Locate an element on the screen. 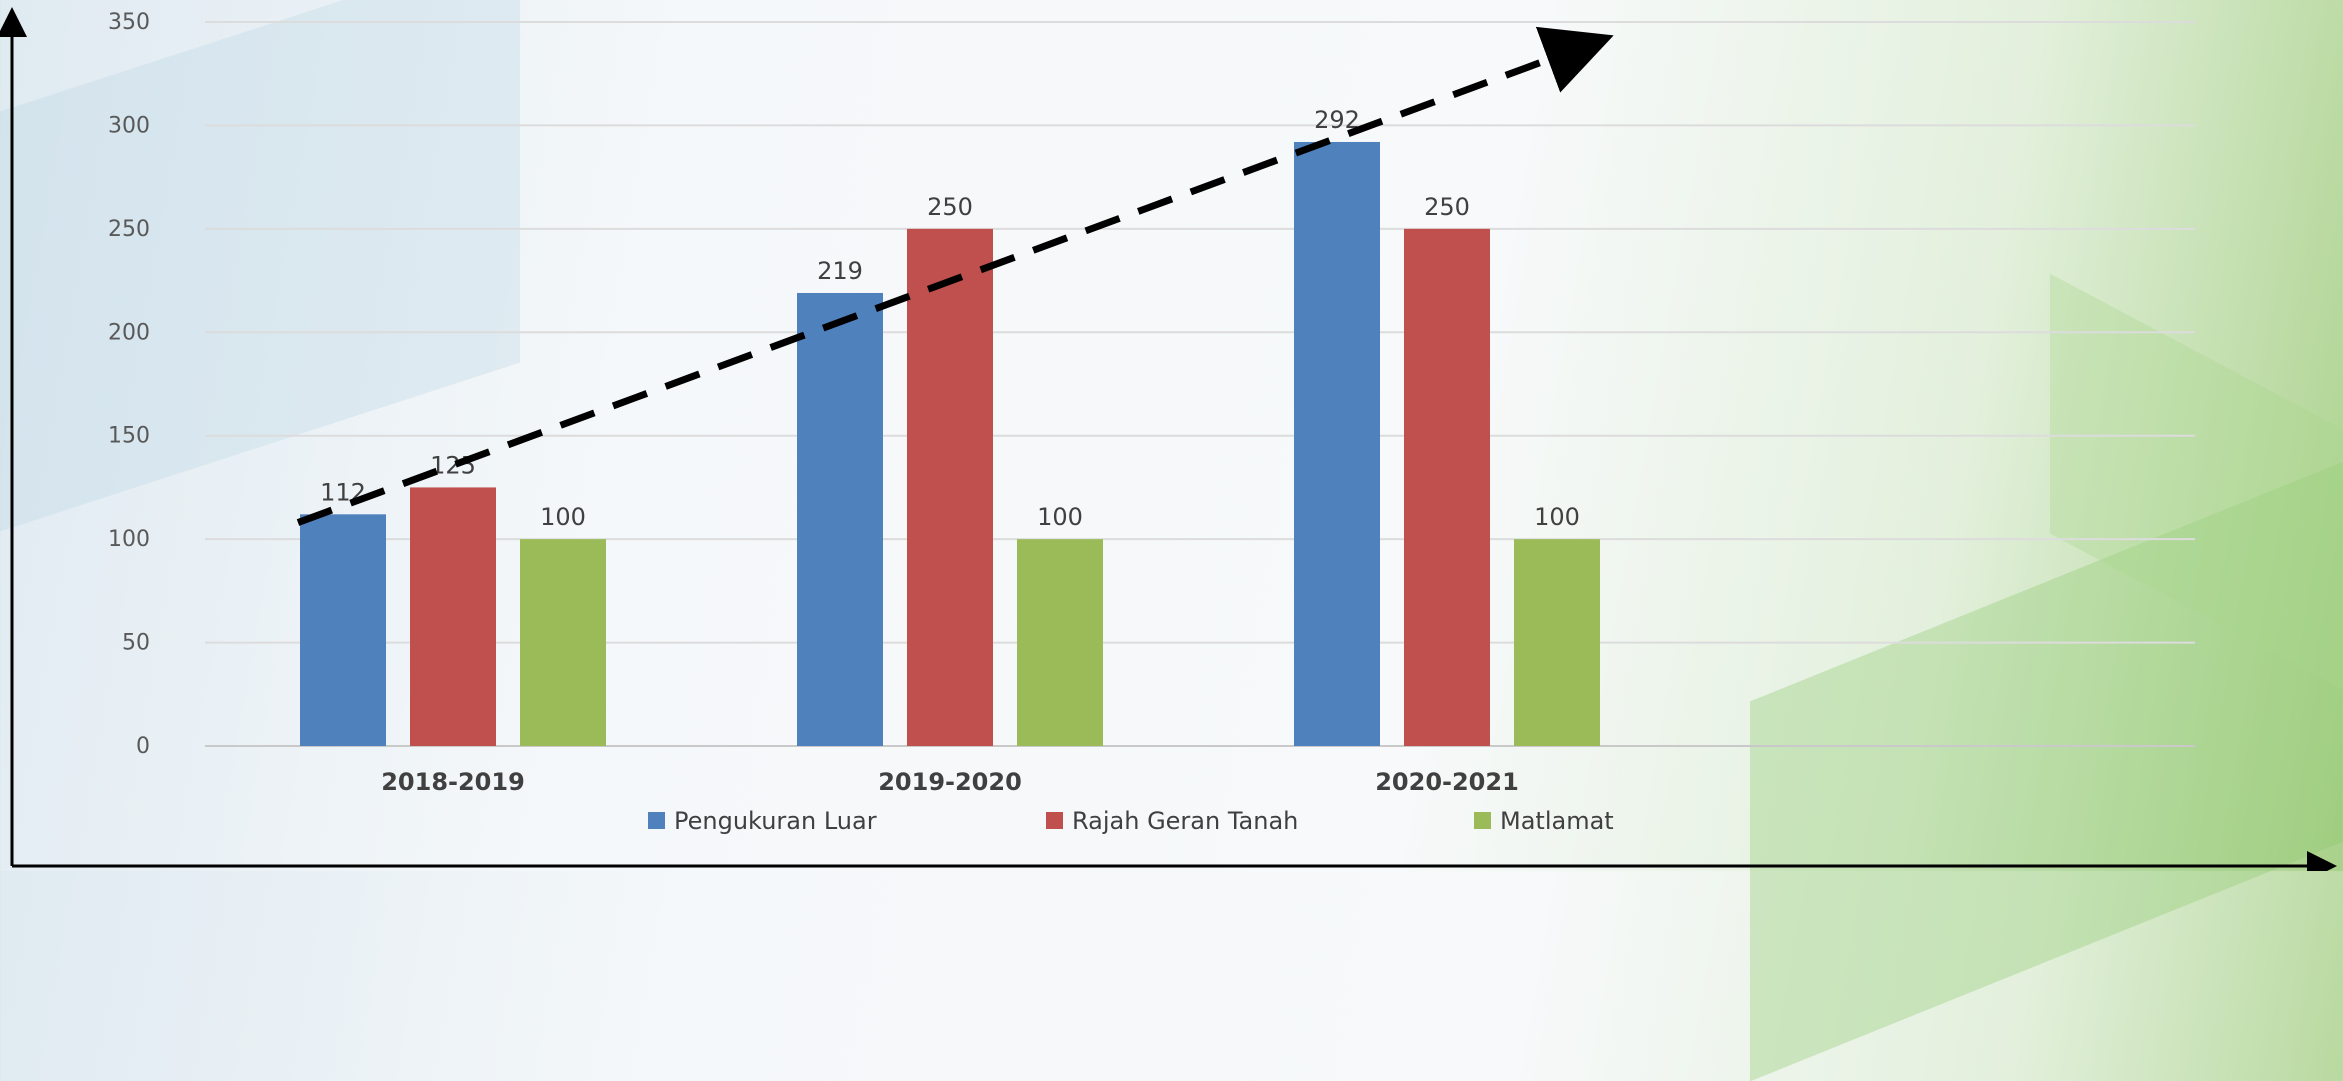  x-axis-ticks: 2018-2019 2019-2020 2020-2021 is located at coordinates (950, 782).